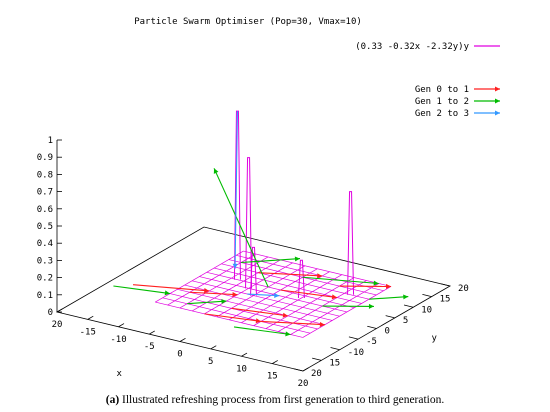 Image resolution: width=550 pixels, height=412 pixels. What do you see at coordinates (210, 362) in the screenshot?
I see `x-axis-tick-label: 5` at bounding box center [210, 362].